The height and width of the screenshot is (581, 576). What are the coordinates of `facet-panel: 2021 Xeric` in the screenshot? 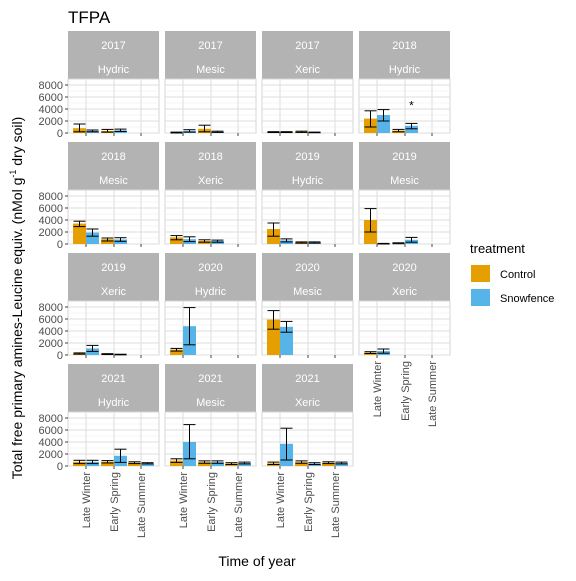 It's located at (307, 416).